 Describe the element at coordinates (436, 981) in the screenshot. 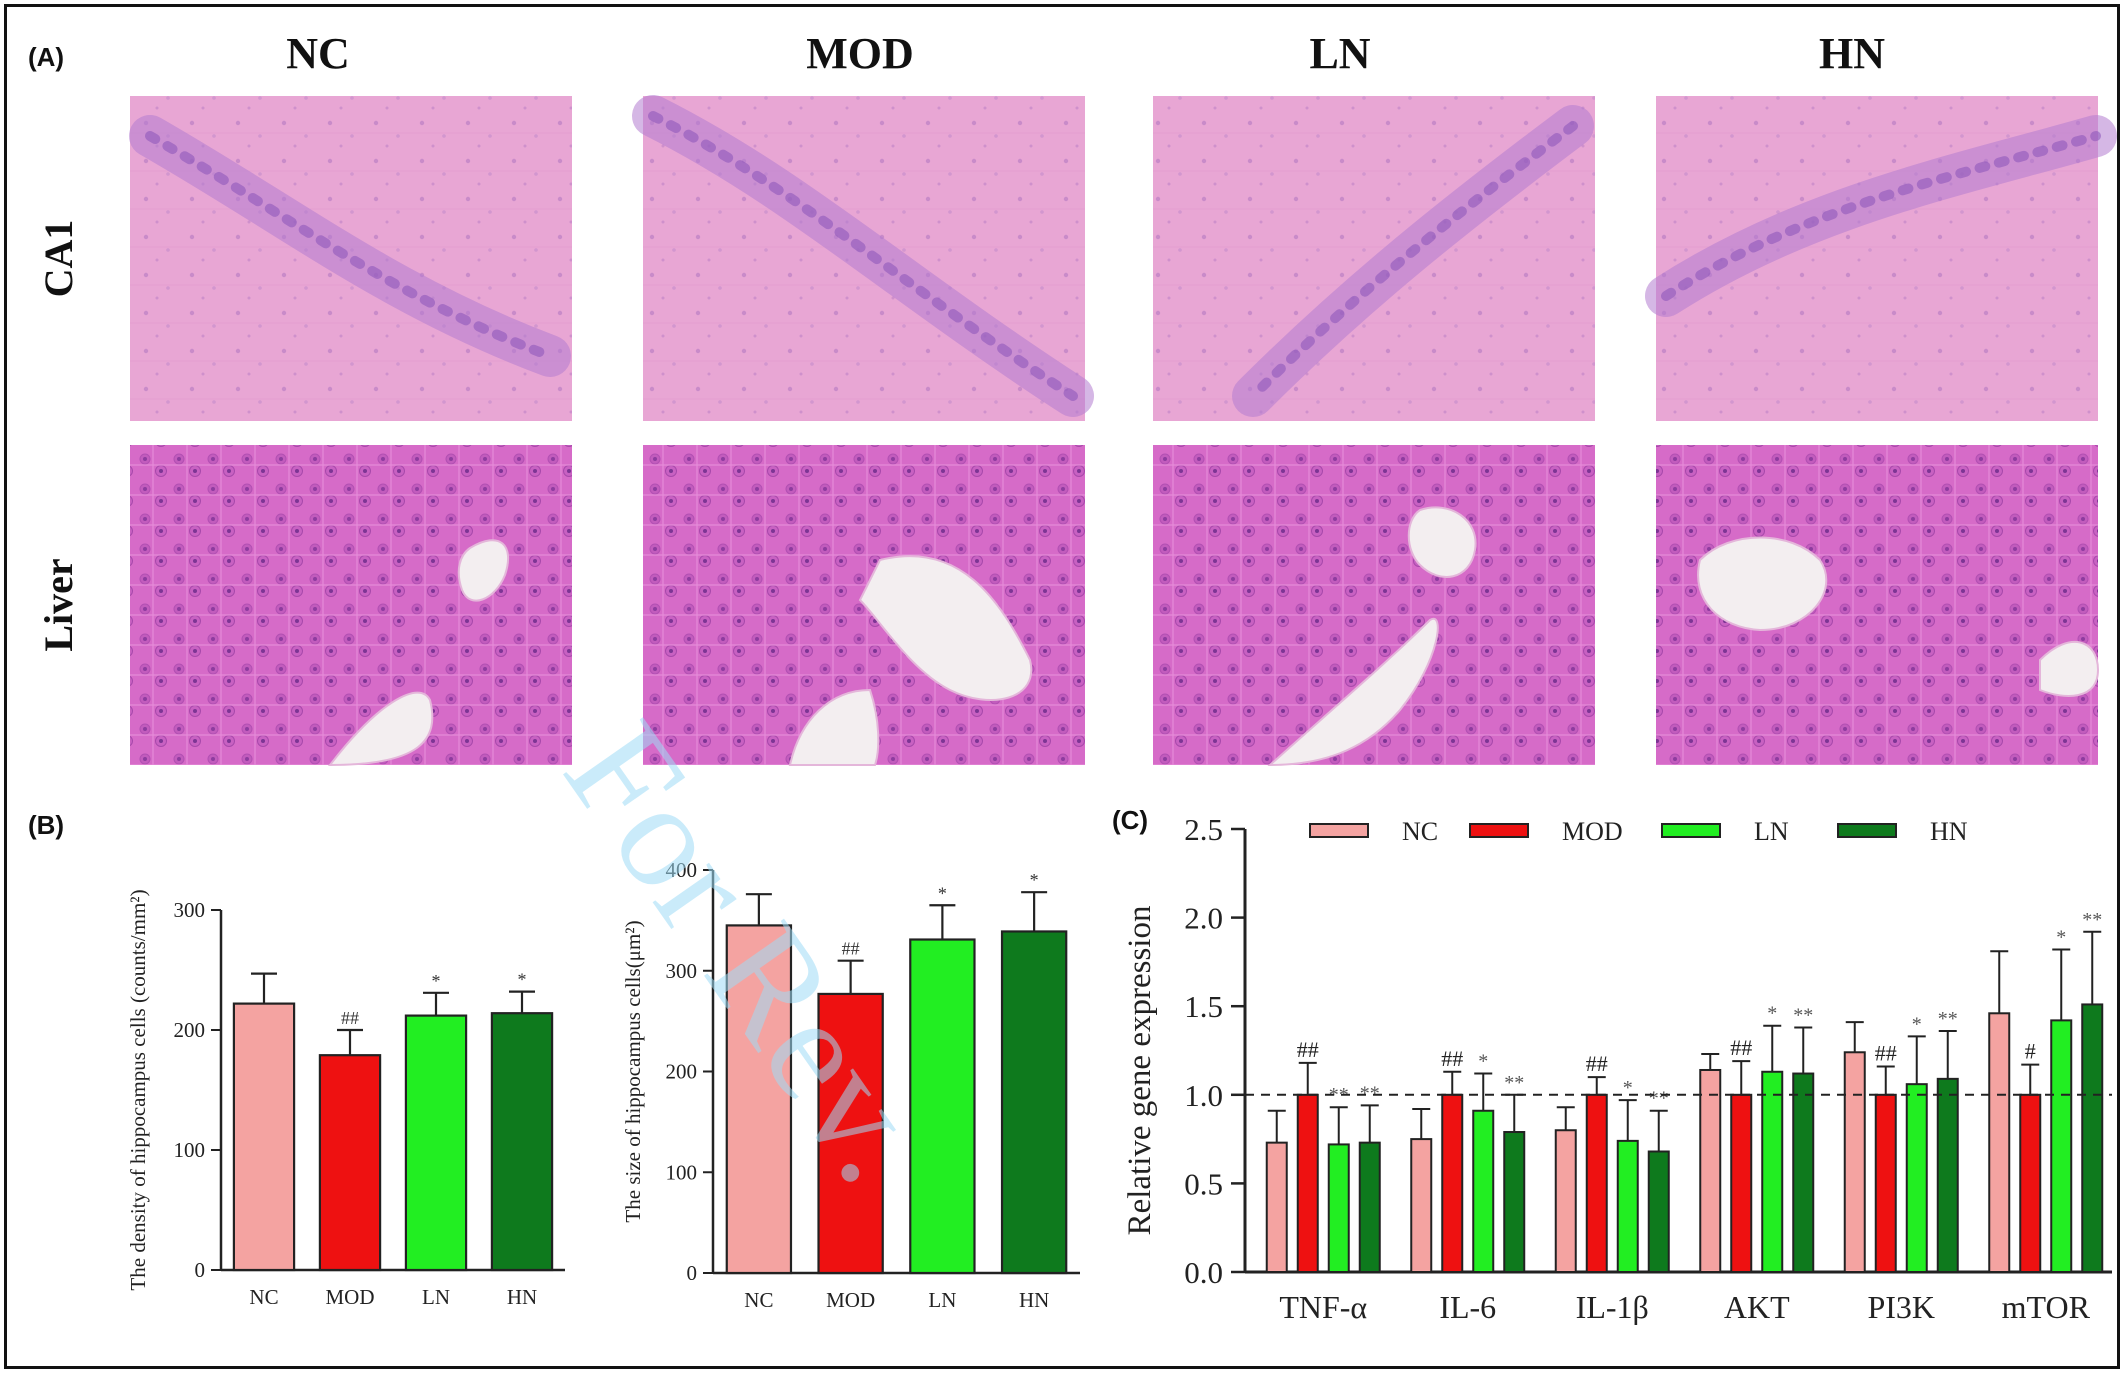

I see `density-significance-ln: *` at that location.